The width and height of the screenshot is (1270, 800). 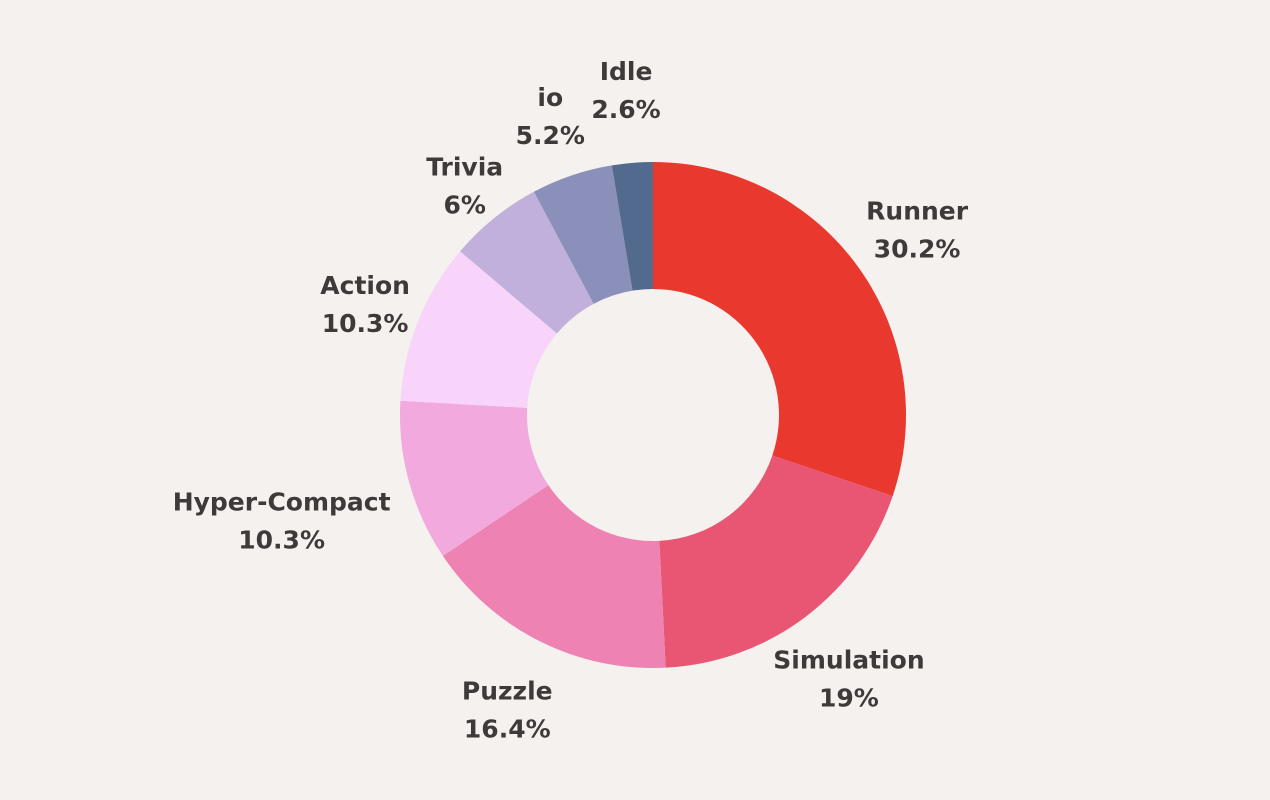 What do you see at coordinates (527, 262) in the screenshot?
I see `slice-trivia` at bounding box center [527, 262].